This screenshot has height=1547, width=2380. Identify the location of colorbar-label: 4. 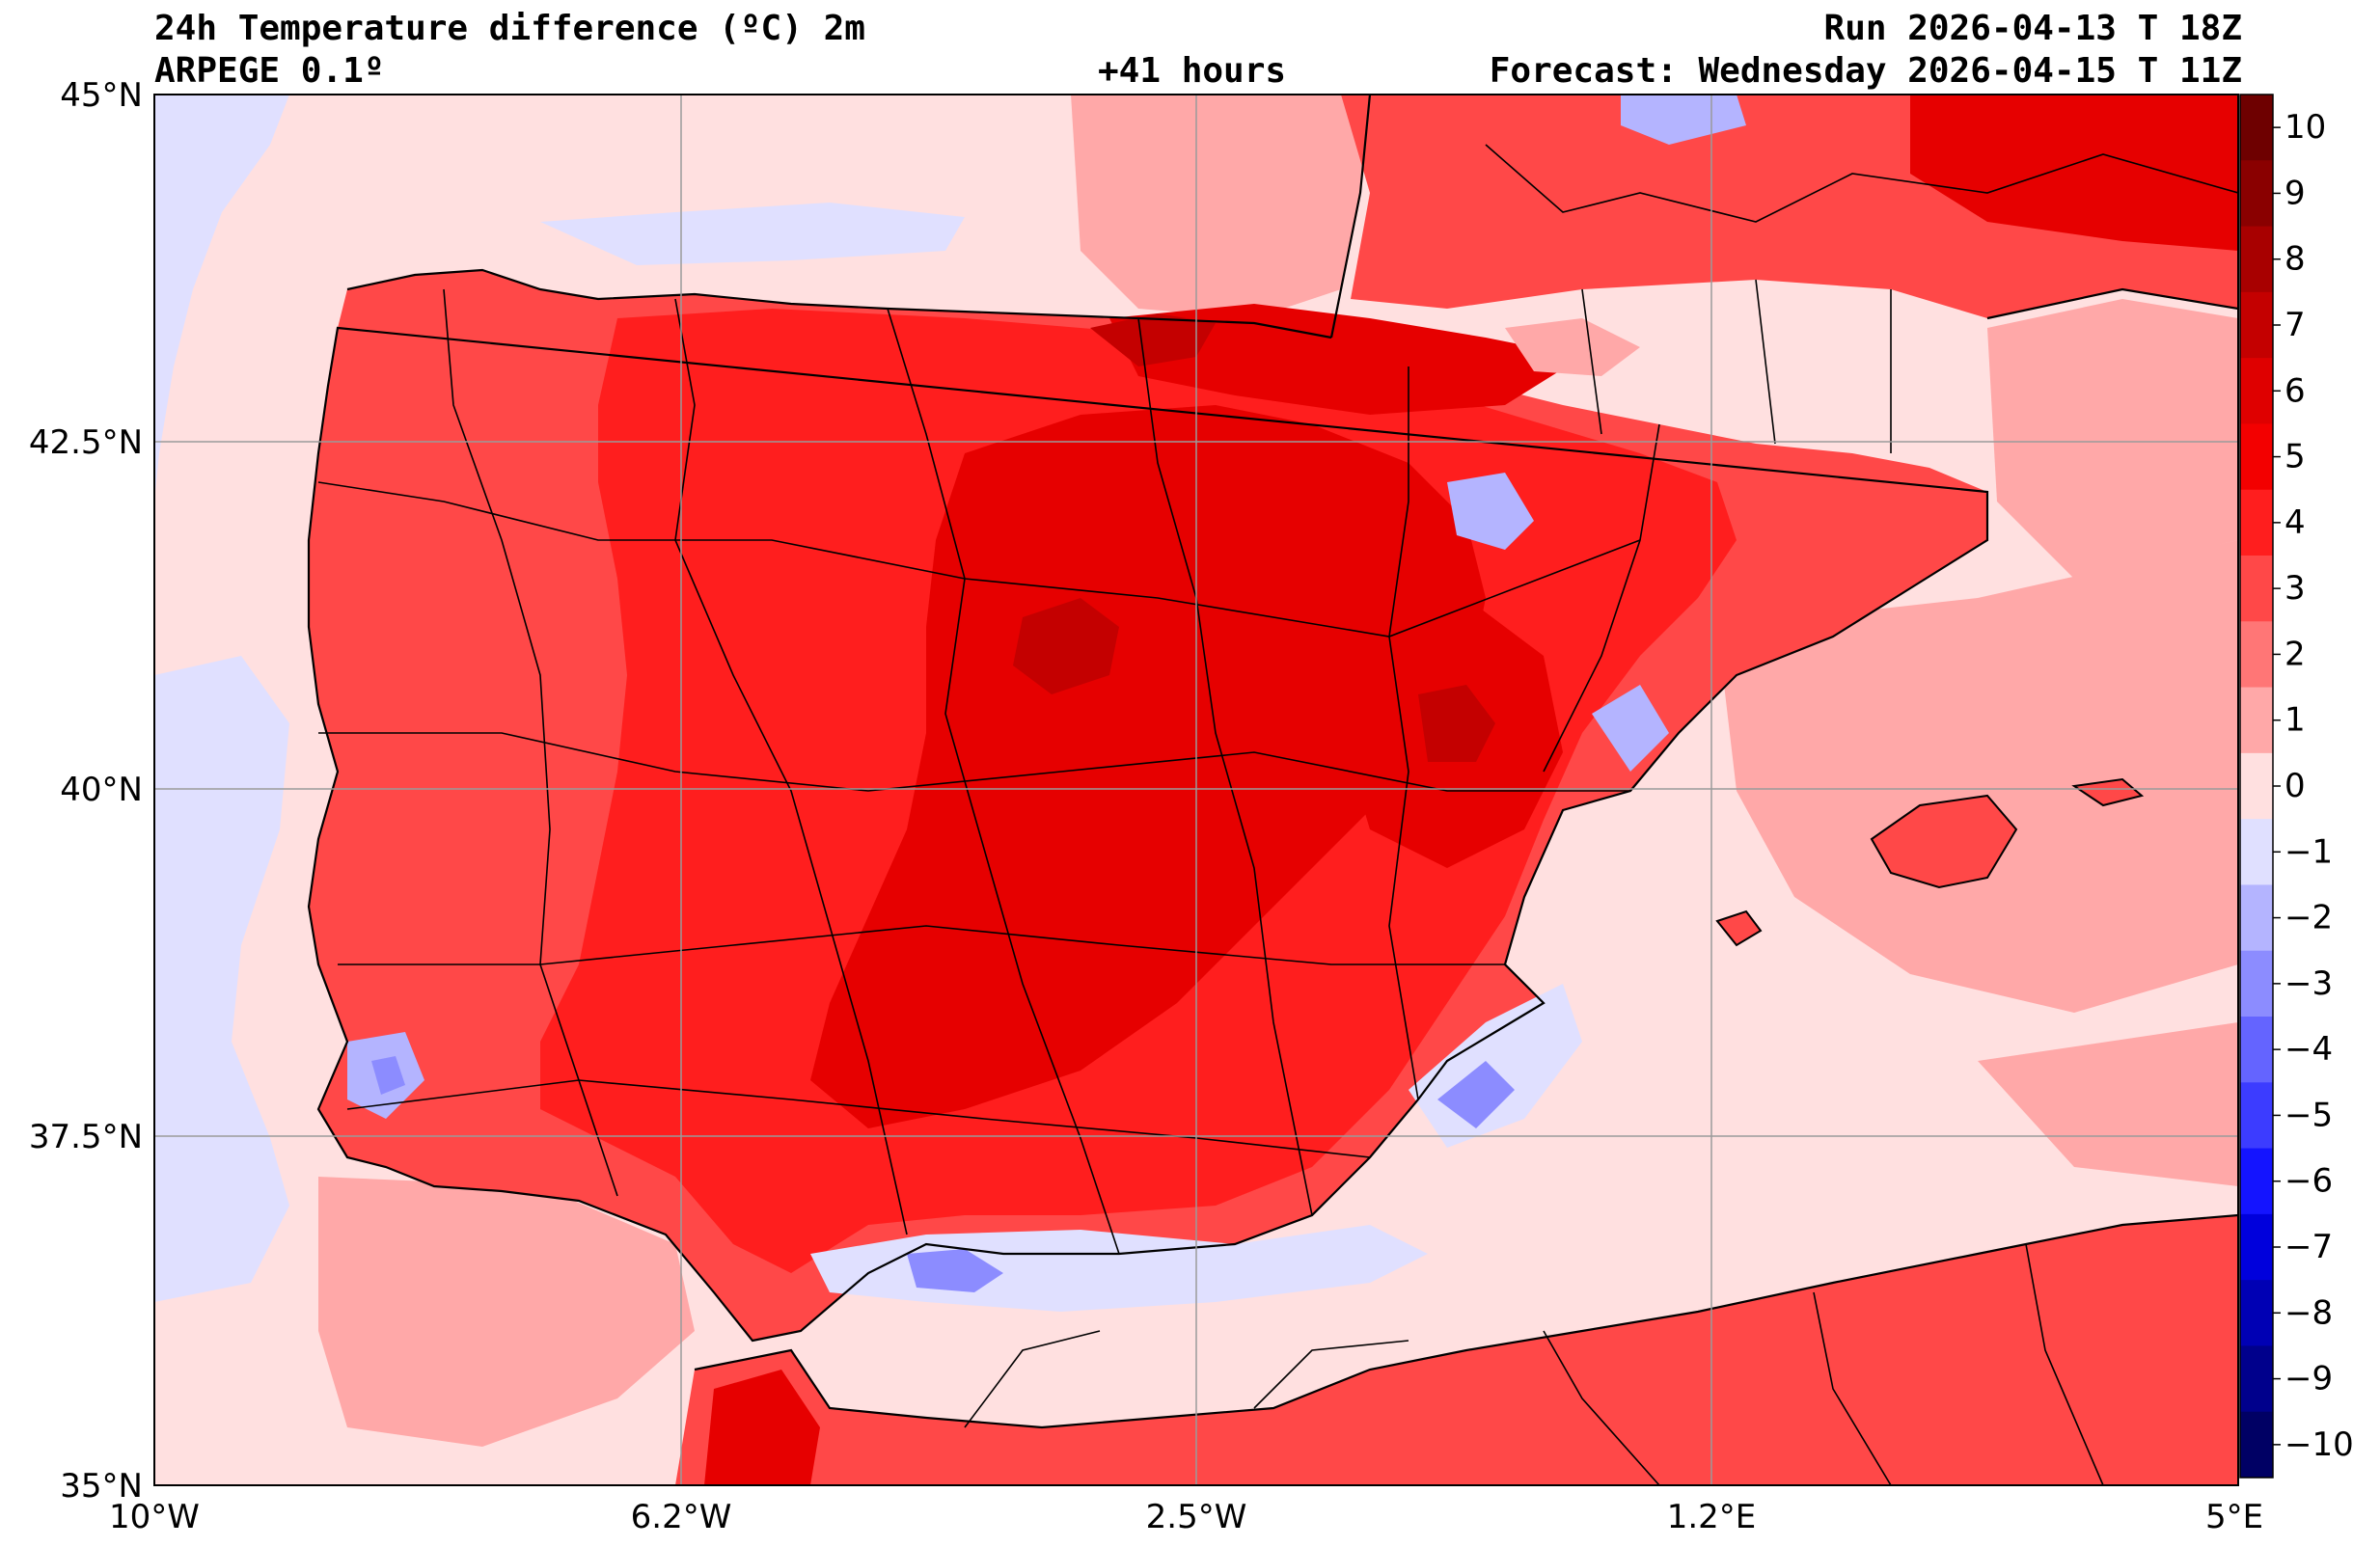
(2295, 522).